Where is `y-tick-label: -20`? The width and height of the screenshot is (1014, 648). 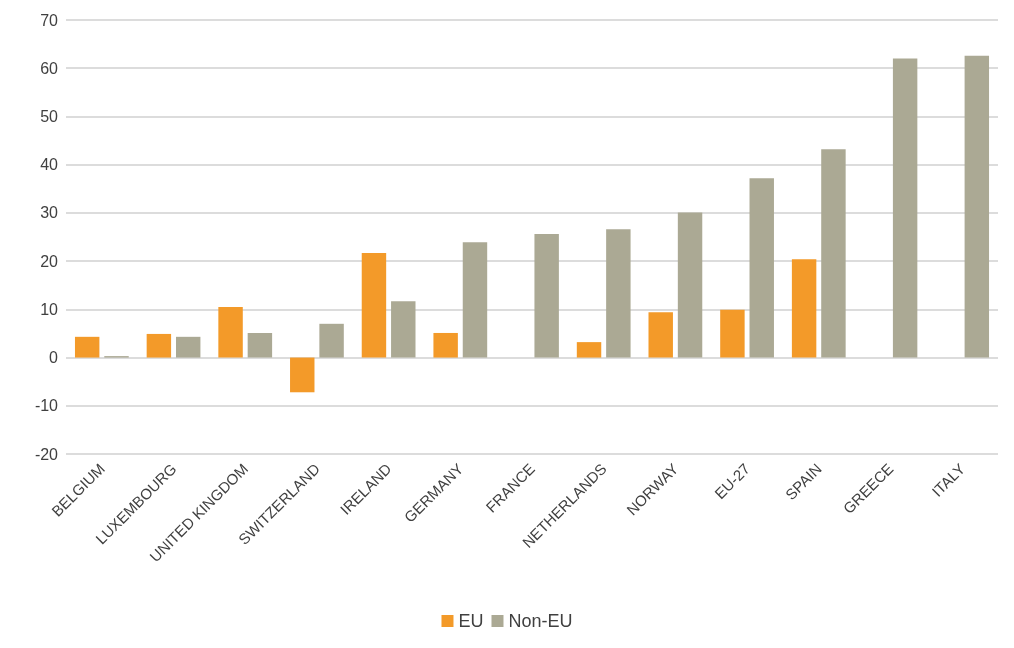 y-tick-label: -20 is located at coordinates (46, 454).